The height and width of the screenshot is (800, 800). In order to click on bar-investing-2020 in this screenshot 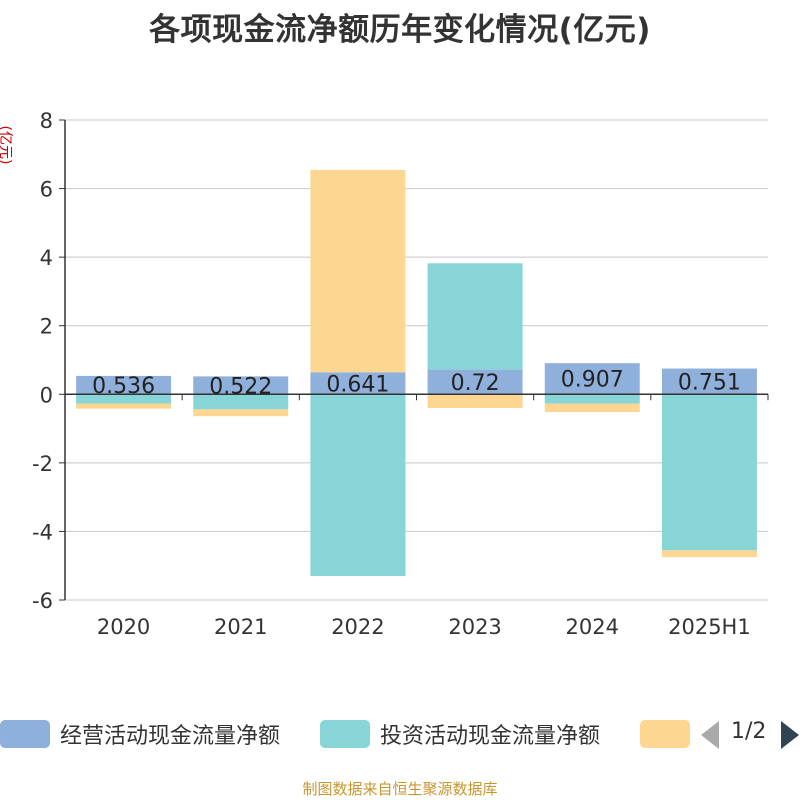, I will do `click(124, 399)`.